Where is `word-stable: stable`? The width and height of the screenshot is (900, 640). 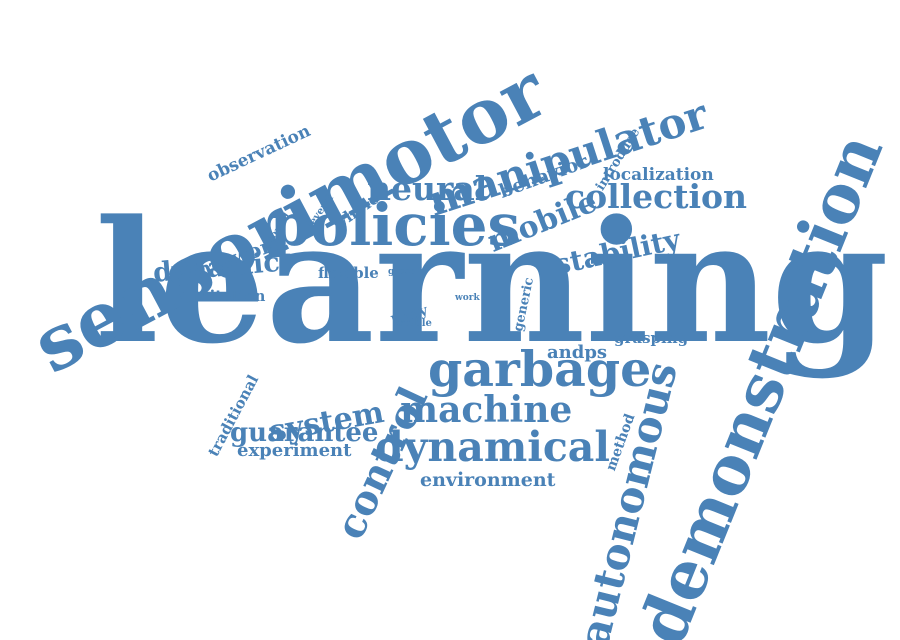
word-stable: stable is located at coordinates (415, 323).